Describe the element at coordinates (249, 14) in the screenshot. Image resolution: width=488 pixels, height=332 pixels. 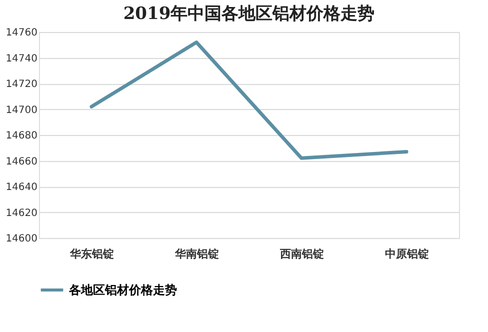
I see `chart-title: 2019年中国各地区铝材价格走势` at that location.